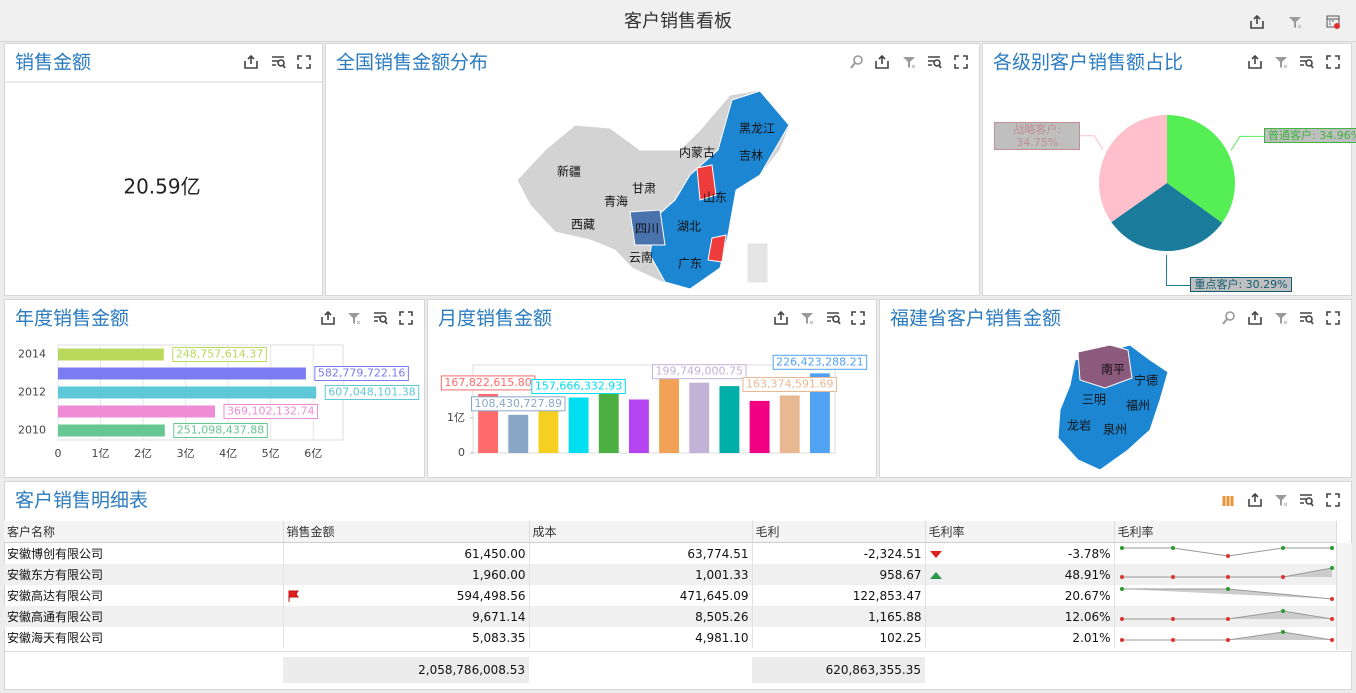 The image size is (1356, 693). What do you see at coordinates (1344, 596) in the screenshot?
I see `scrollbar` at bounding box center [1344, 596].